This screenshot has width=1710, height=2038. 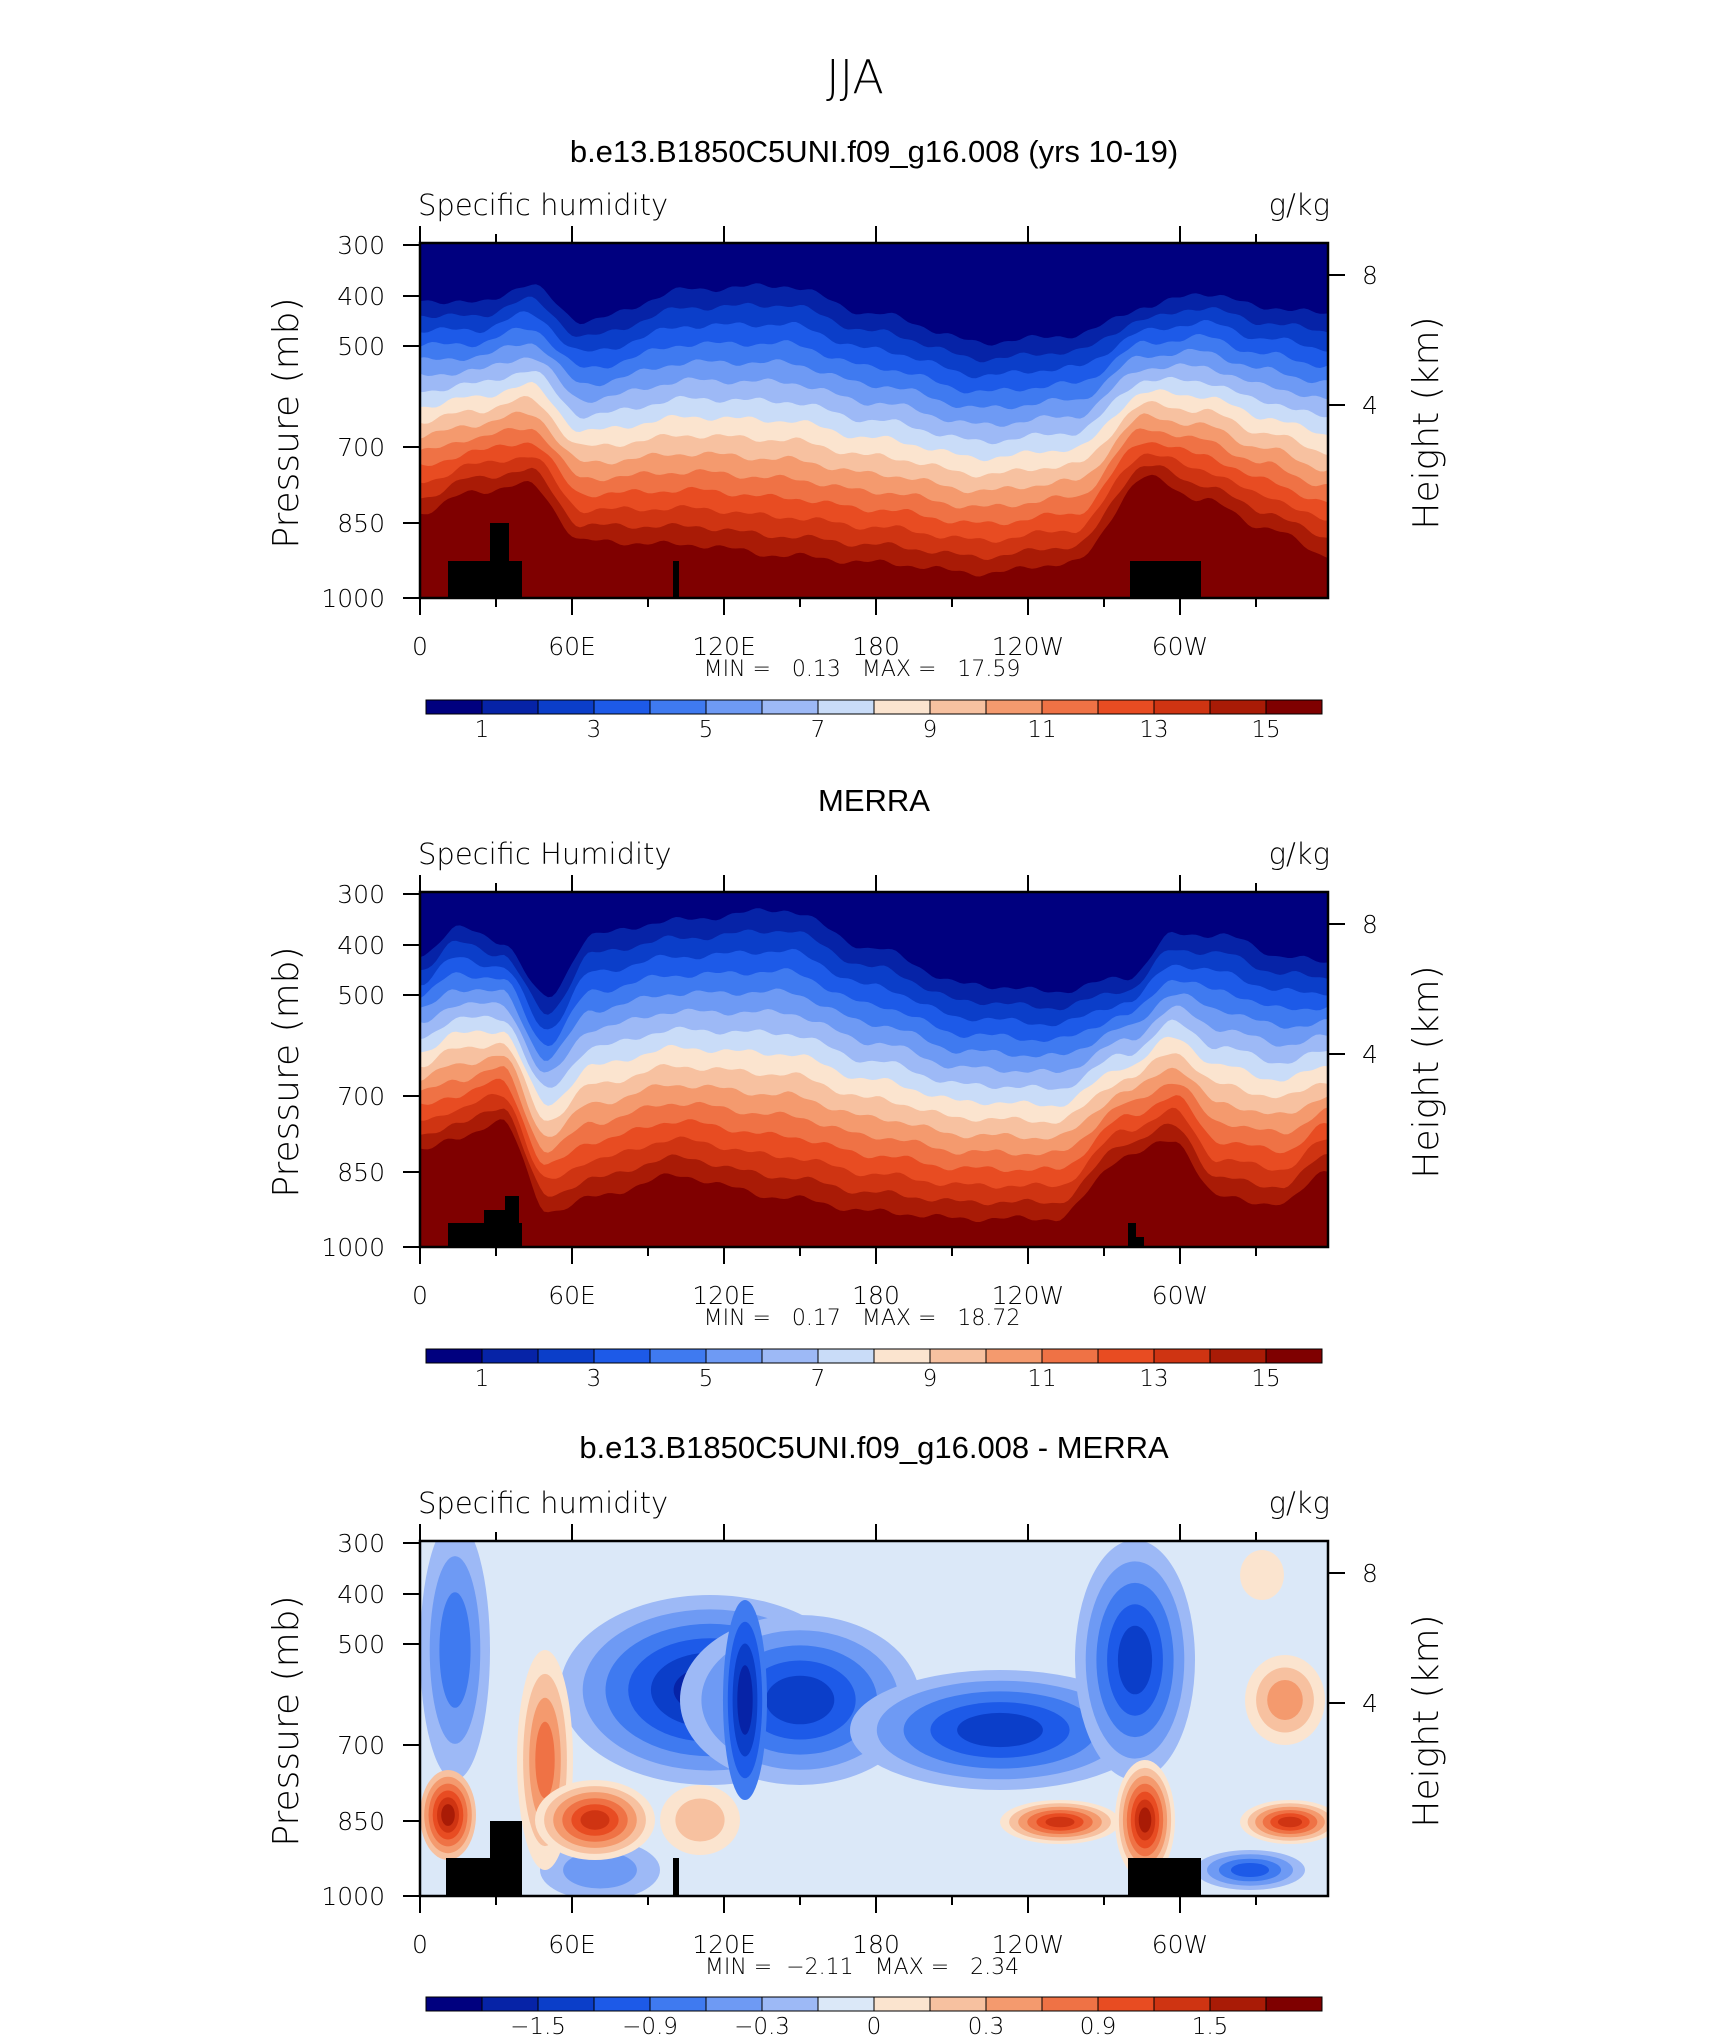 What do you see at coordinates (1265, 1379) in the screenshot?
I see `colorbar-label: 15` at bounding box center [1265, 1379].